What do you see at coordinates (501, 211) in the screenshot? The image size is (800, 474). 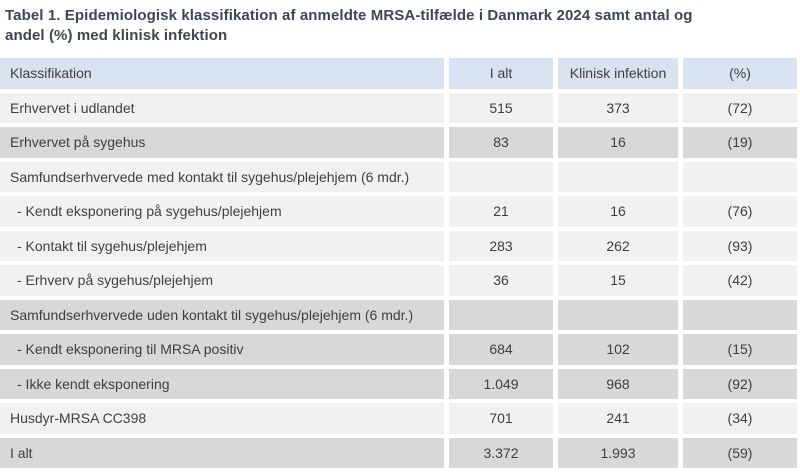 I see `row-total: 21` at bounding box center [501, 211].